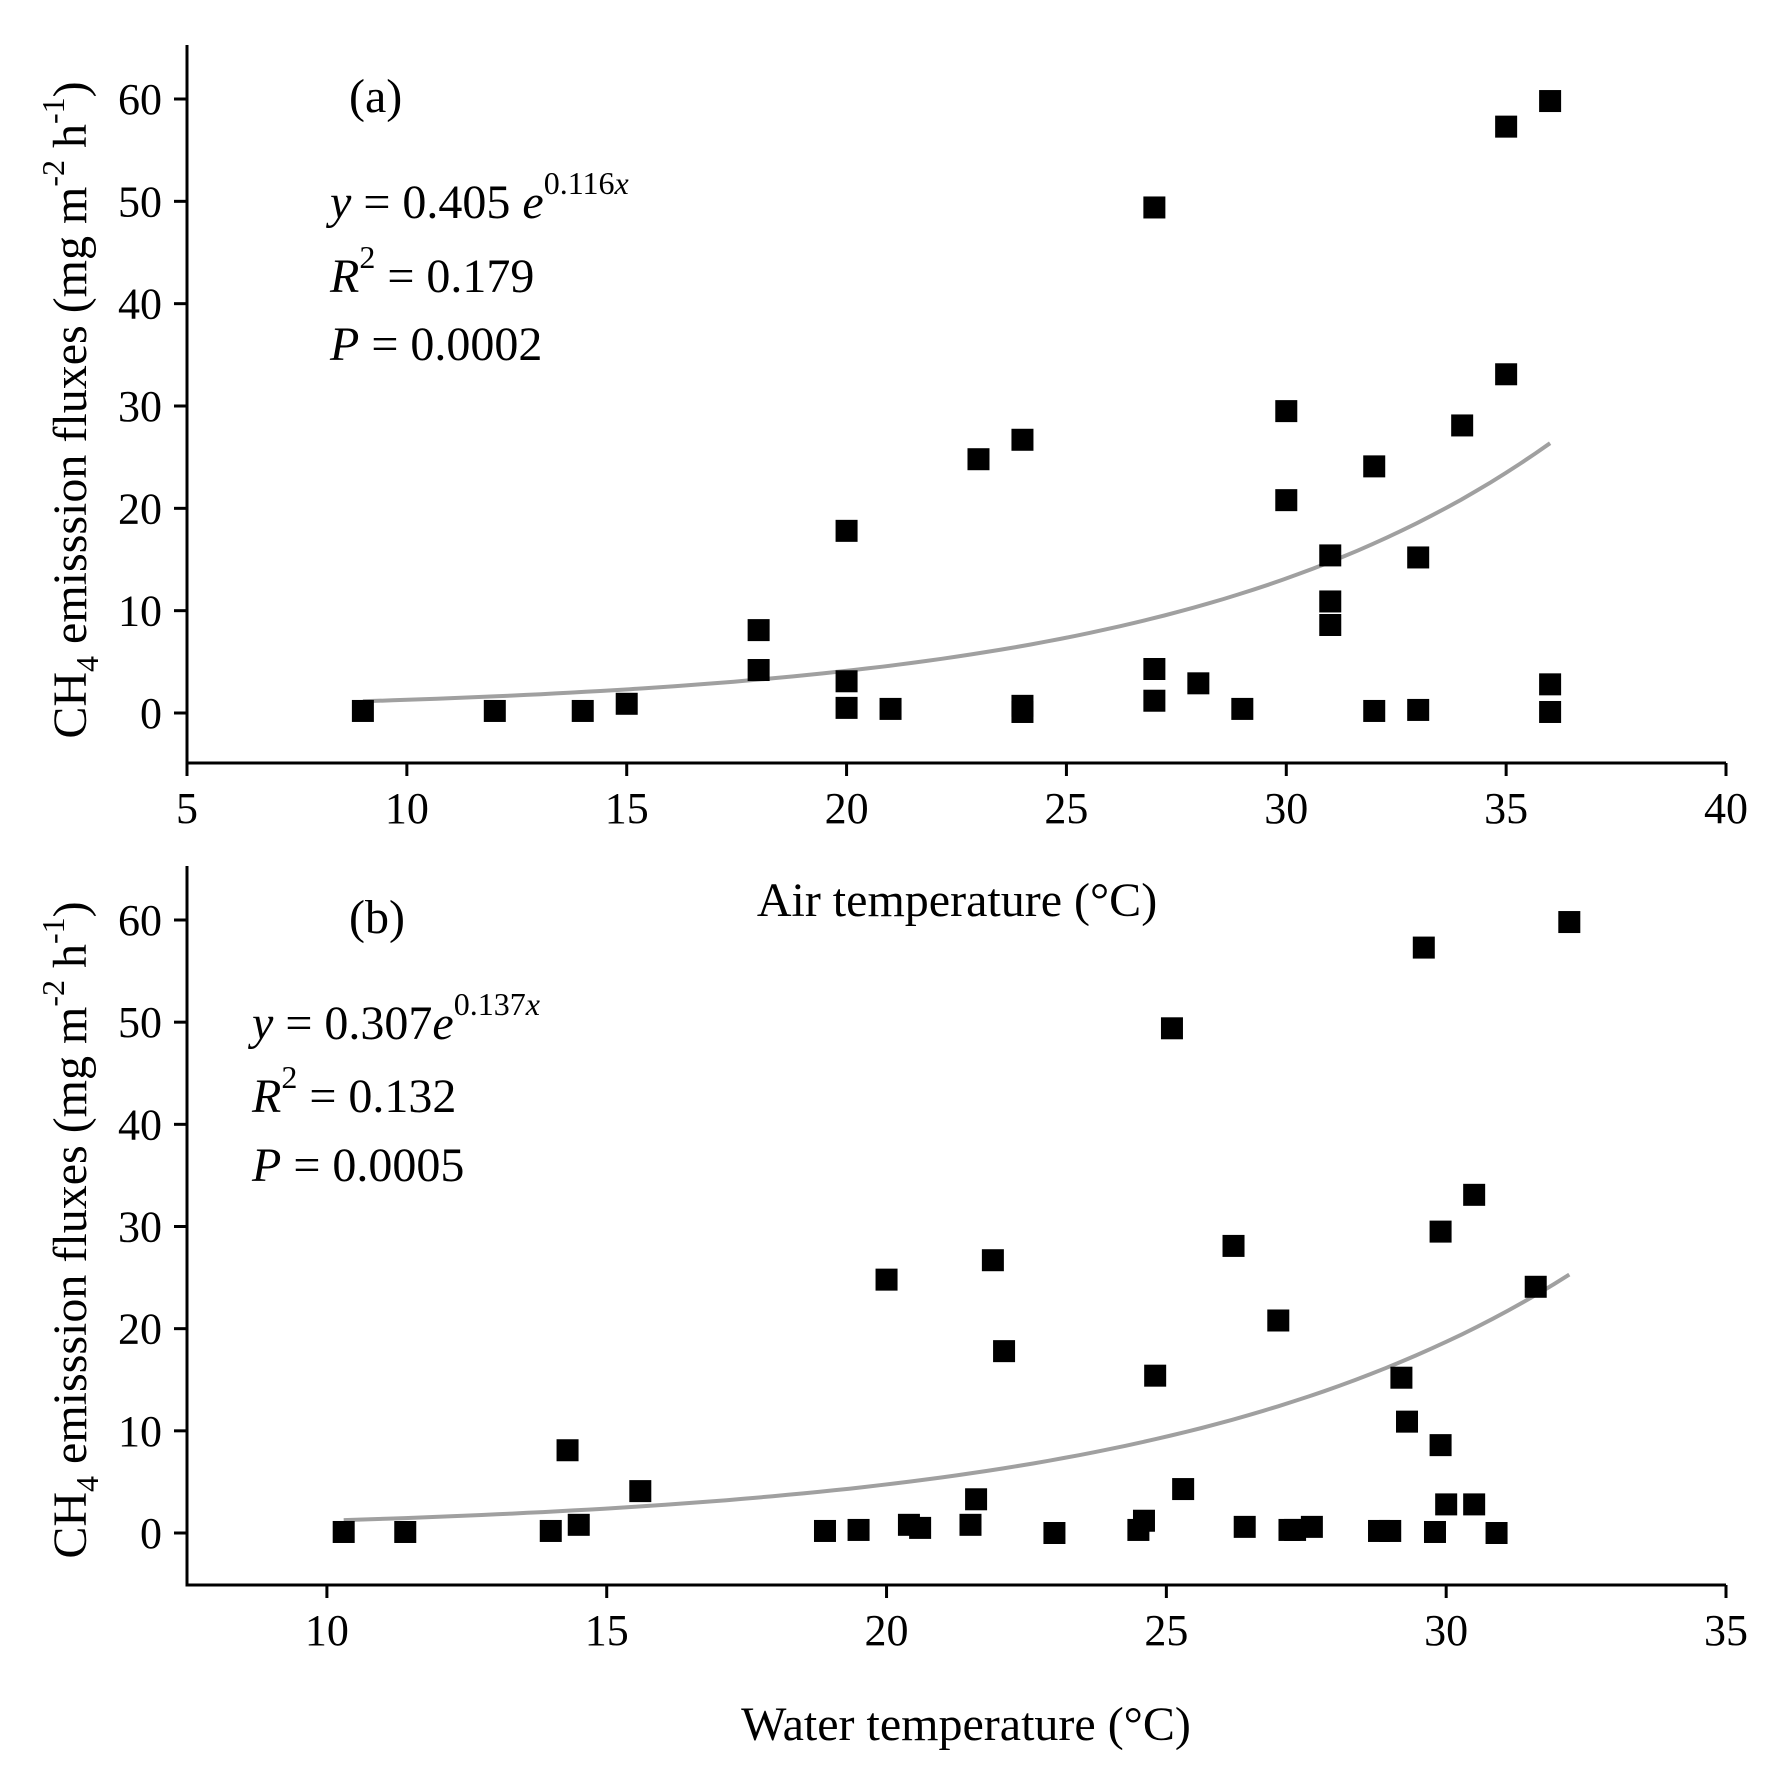  I want to click on panel-b-y-axis-title: CH4 emisssion fluxes (mg m-2 h-1), so click(70, 1229).